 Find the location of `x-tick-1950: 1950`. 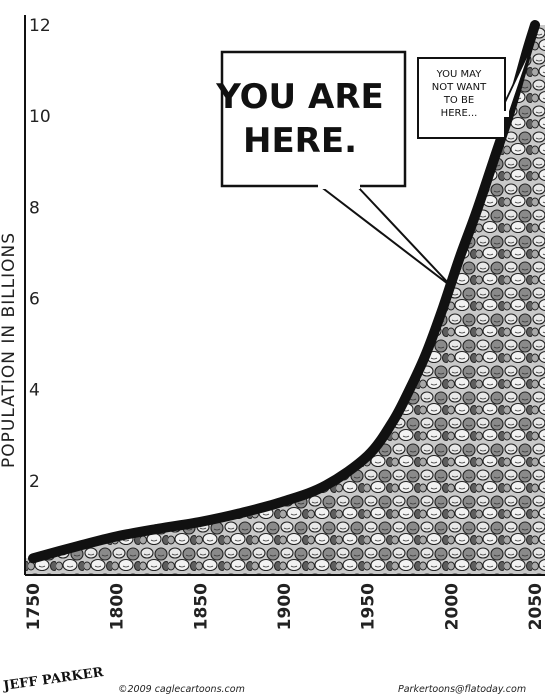

x-tick-1950: 1950 is located at coordinates (369, 606).